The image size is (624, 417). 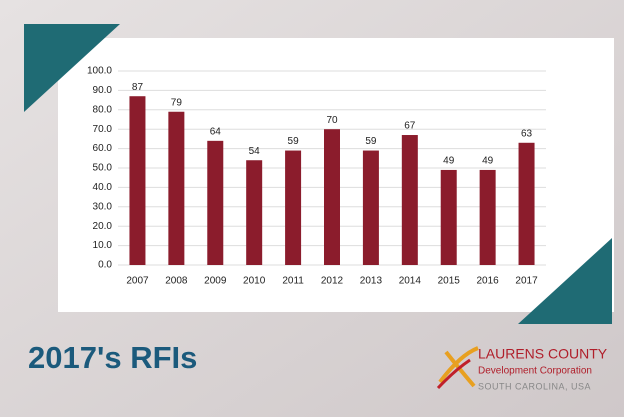 I want to click on data-label: 67, so click(x=410, y=126).